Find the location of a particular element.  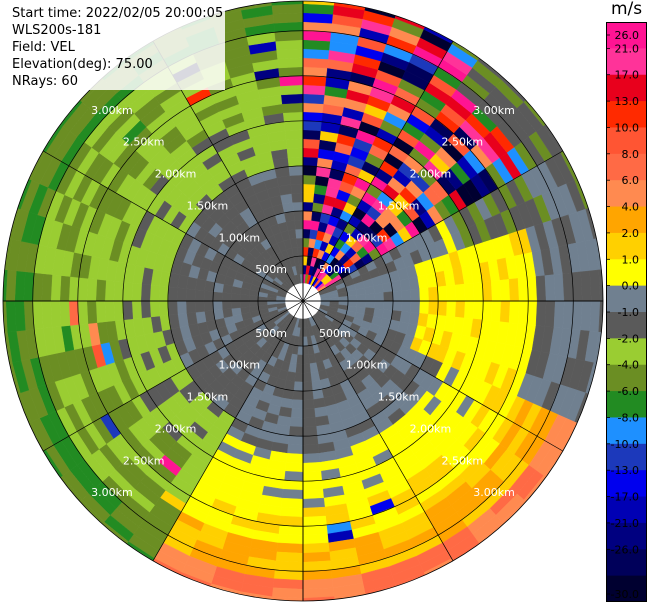

start-time-label: Start time: 2022/02/05 20:00:05 is located at coordinates (118, 13).